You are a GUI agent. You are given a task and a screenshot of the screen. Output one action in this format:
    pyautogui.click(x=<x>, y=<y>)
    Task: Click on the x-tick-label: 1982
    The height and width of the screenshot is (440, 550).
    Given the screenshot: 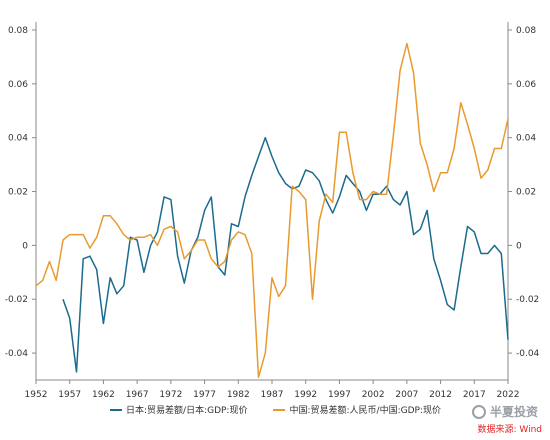 What is the action you would take?
    pyautogui.click(x=238, y=395)
    